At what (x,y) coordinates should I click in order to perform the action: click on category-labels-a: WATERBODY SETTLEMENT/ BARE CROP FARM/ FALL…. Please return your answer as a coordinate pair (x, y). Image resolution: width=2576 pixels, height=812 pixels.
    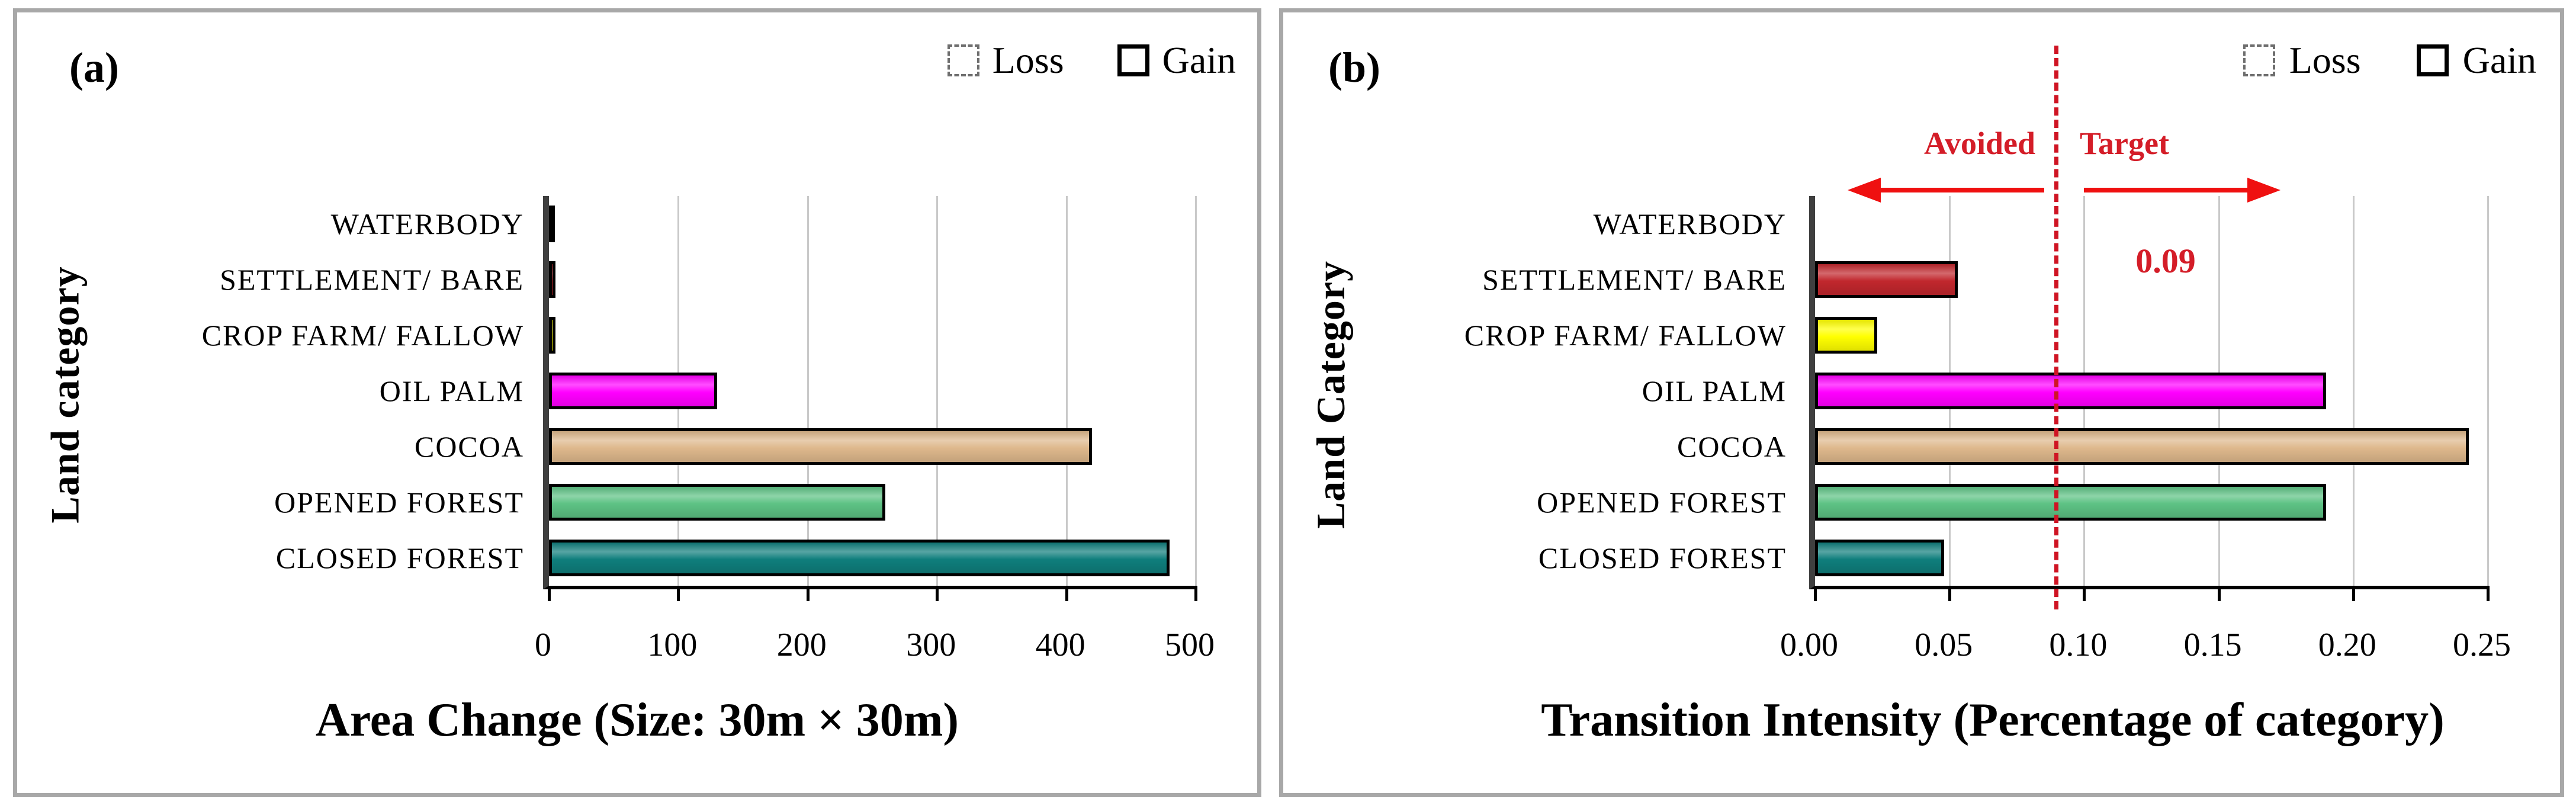
    Looking at the image, I should click on (274, 391).